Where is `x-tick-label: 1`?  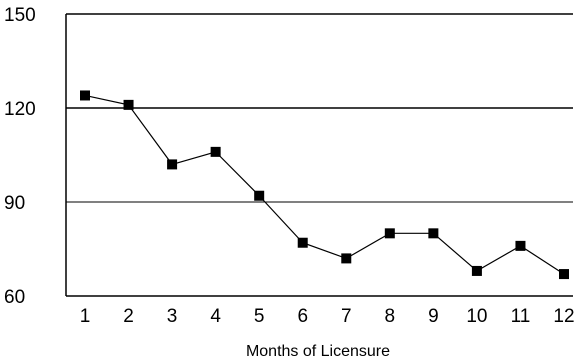
x-tick-label: 1 is located at coordinates (85, 316).